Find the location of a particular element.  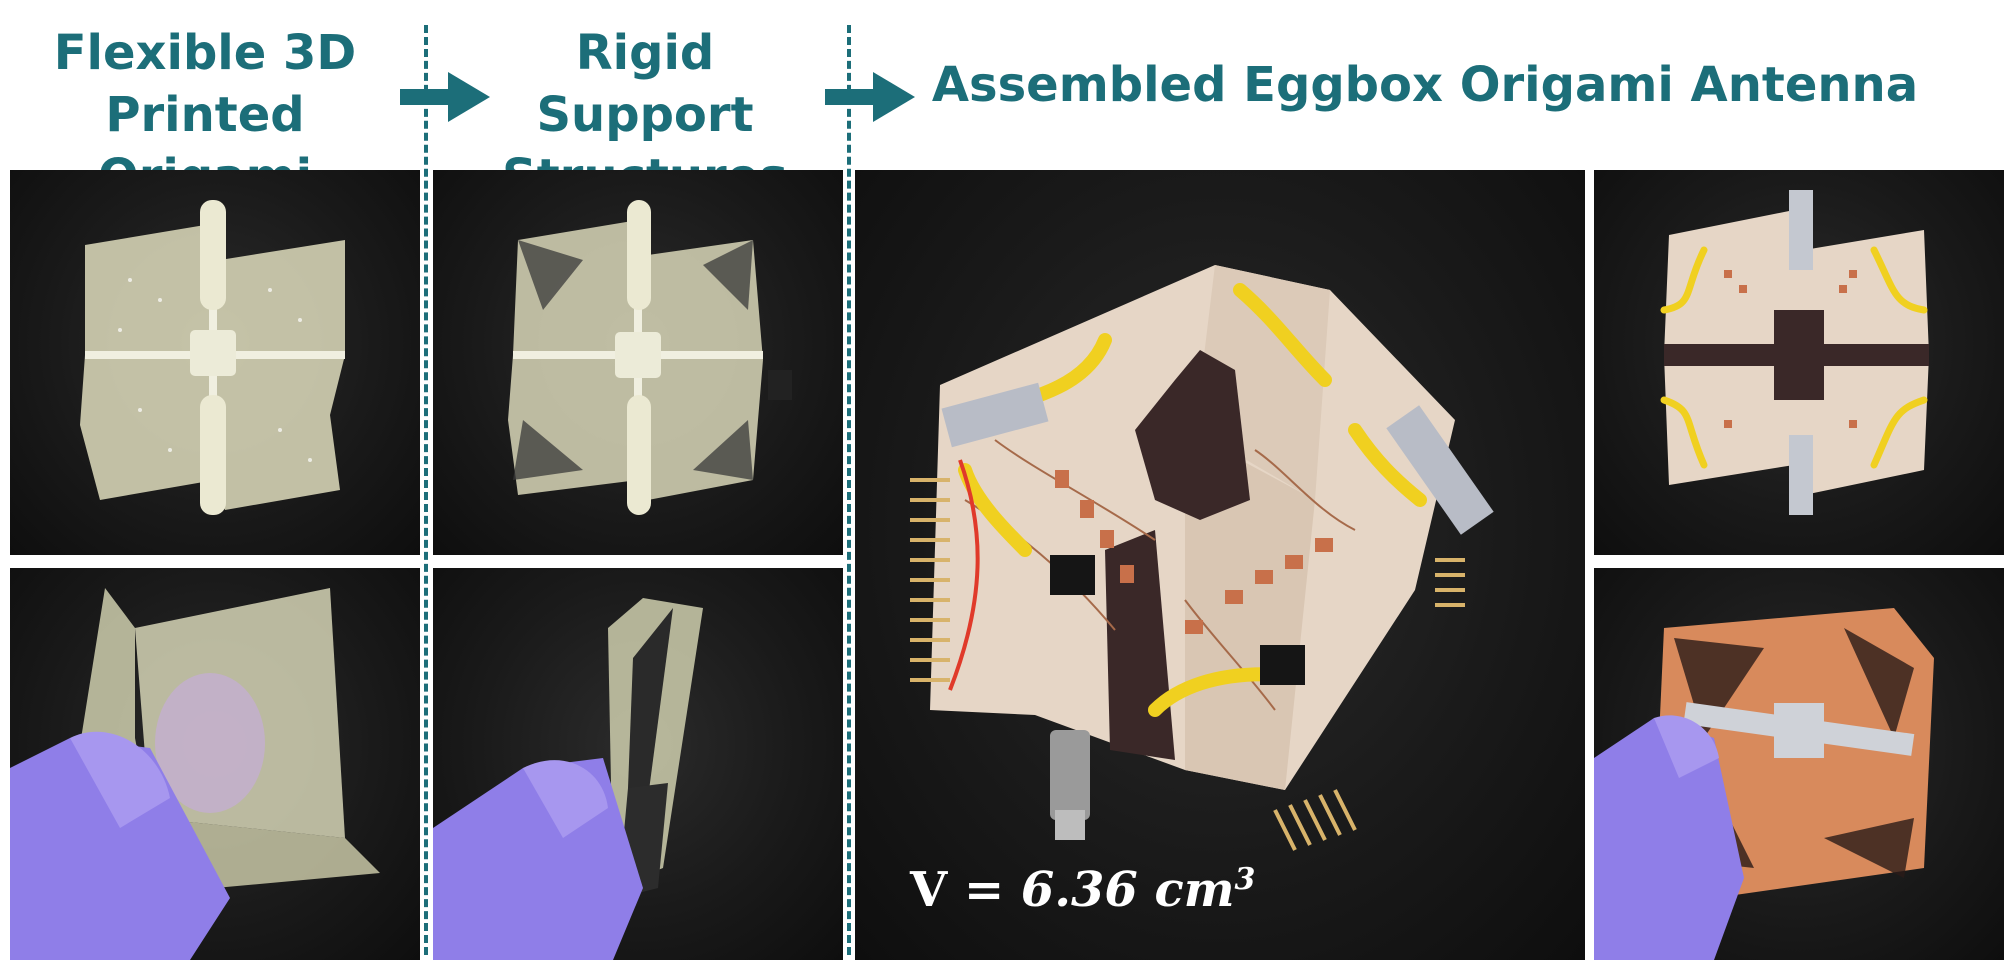

volume-variable: V is located at coordinates (929, 890).